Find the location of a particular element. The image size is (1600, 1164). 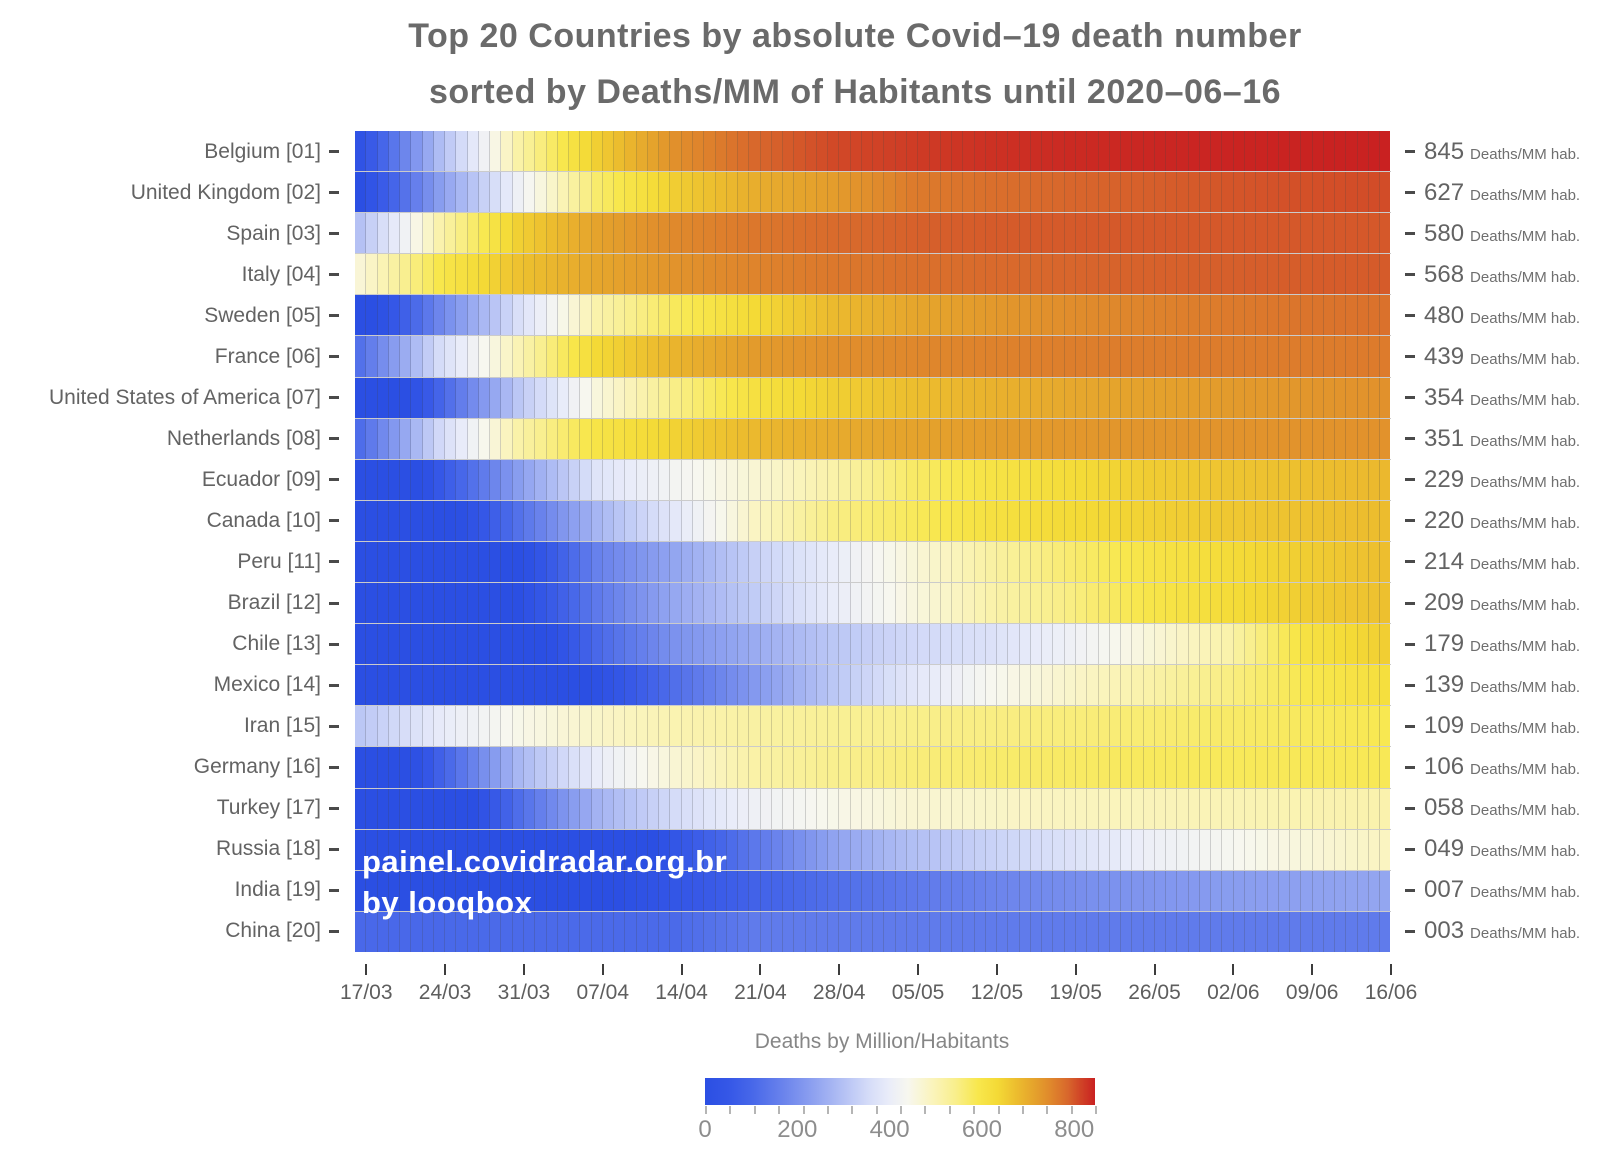

legend-tick is located at coordinates (754, 1110).